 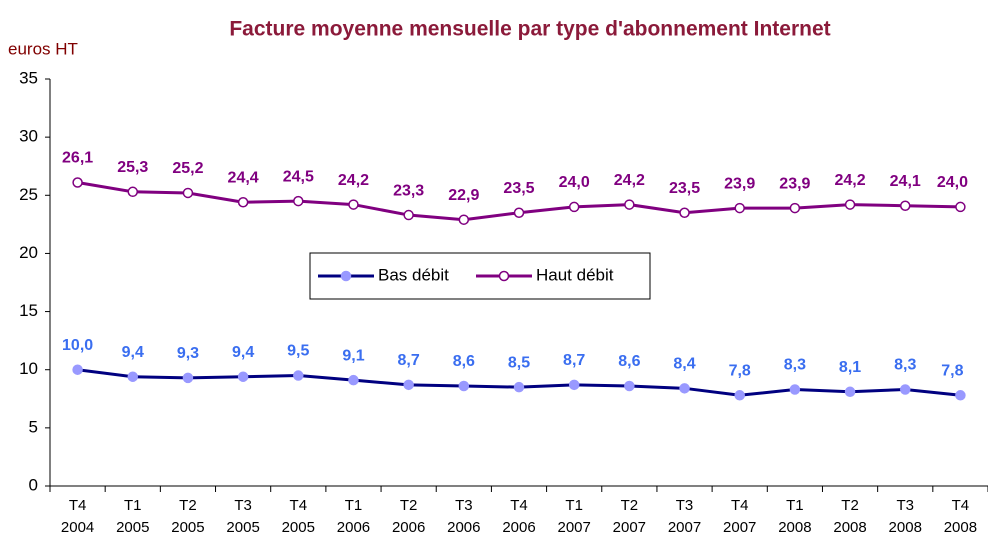 What do you see at coordinates (33, 426) in the screenshot?
I see `y-tick-label: 5` at bounding box center [33, 426].